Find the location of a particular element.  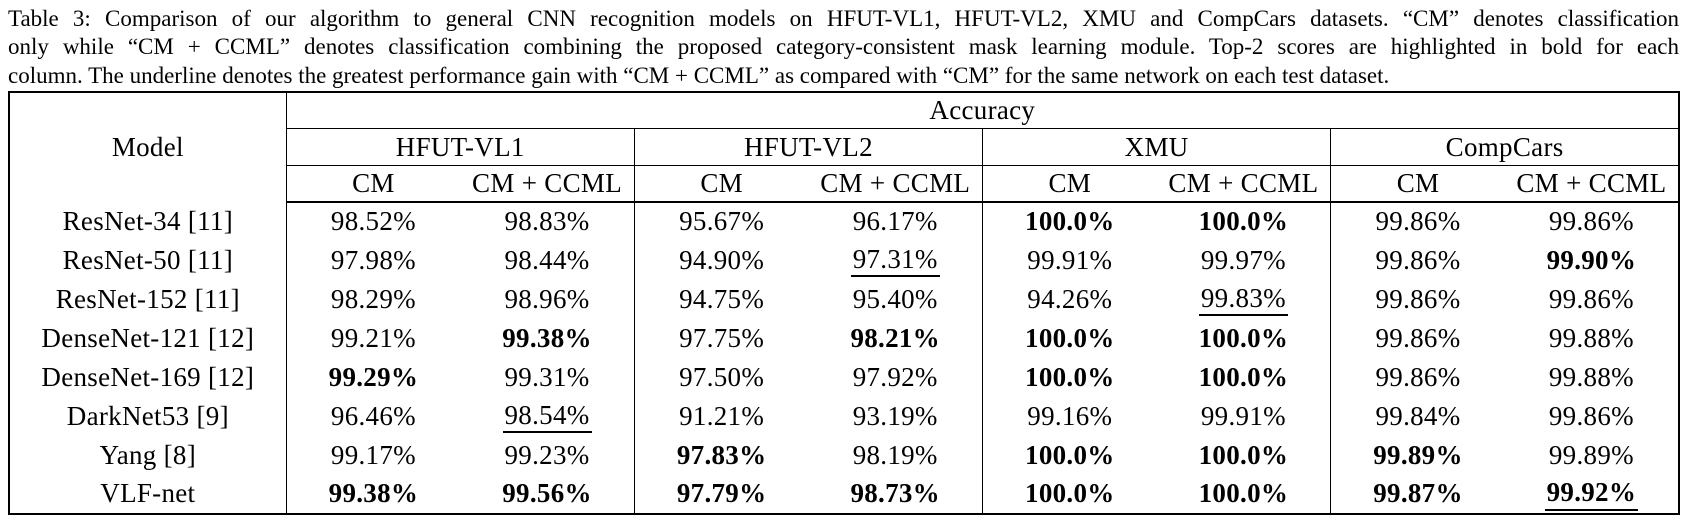

accuracy-cell: 97.79% is located at coordinates (721, 494).